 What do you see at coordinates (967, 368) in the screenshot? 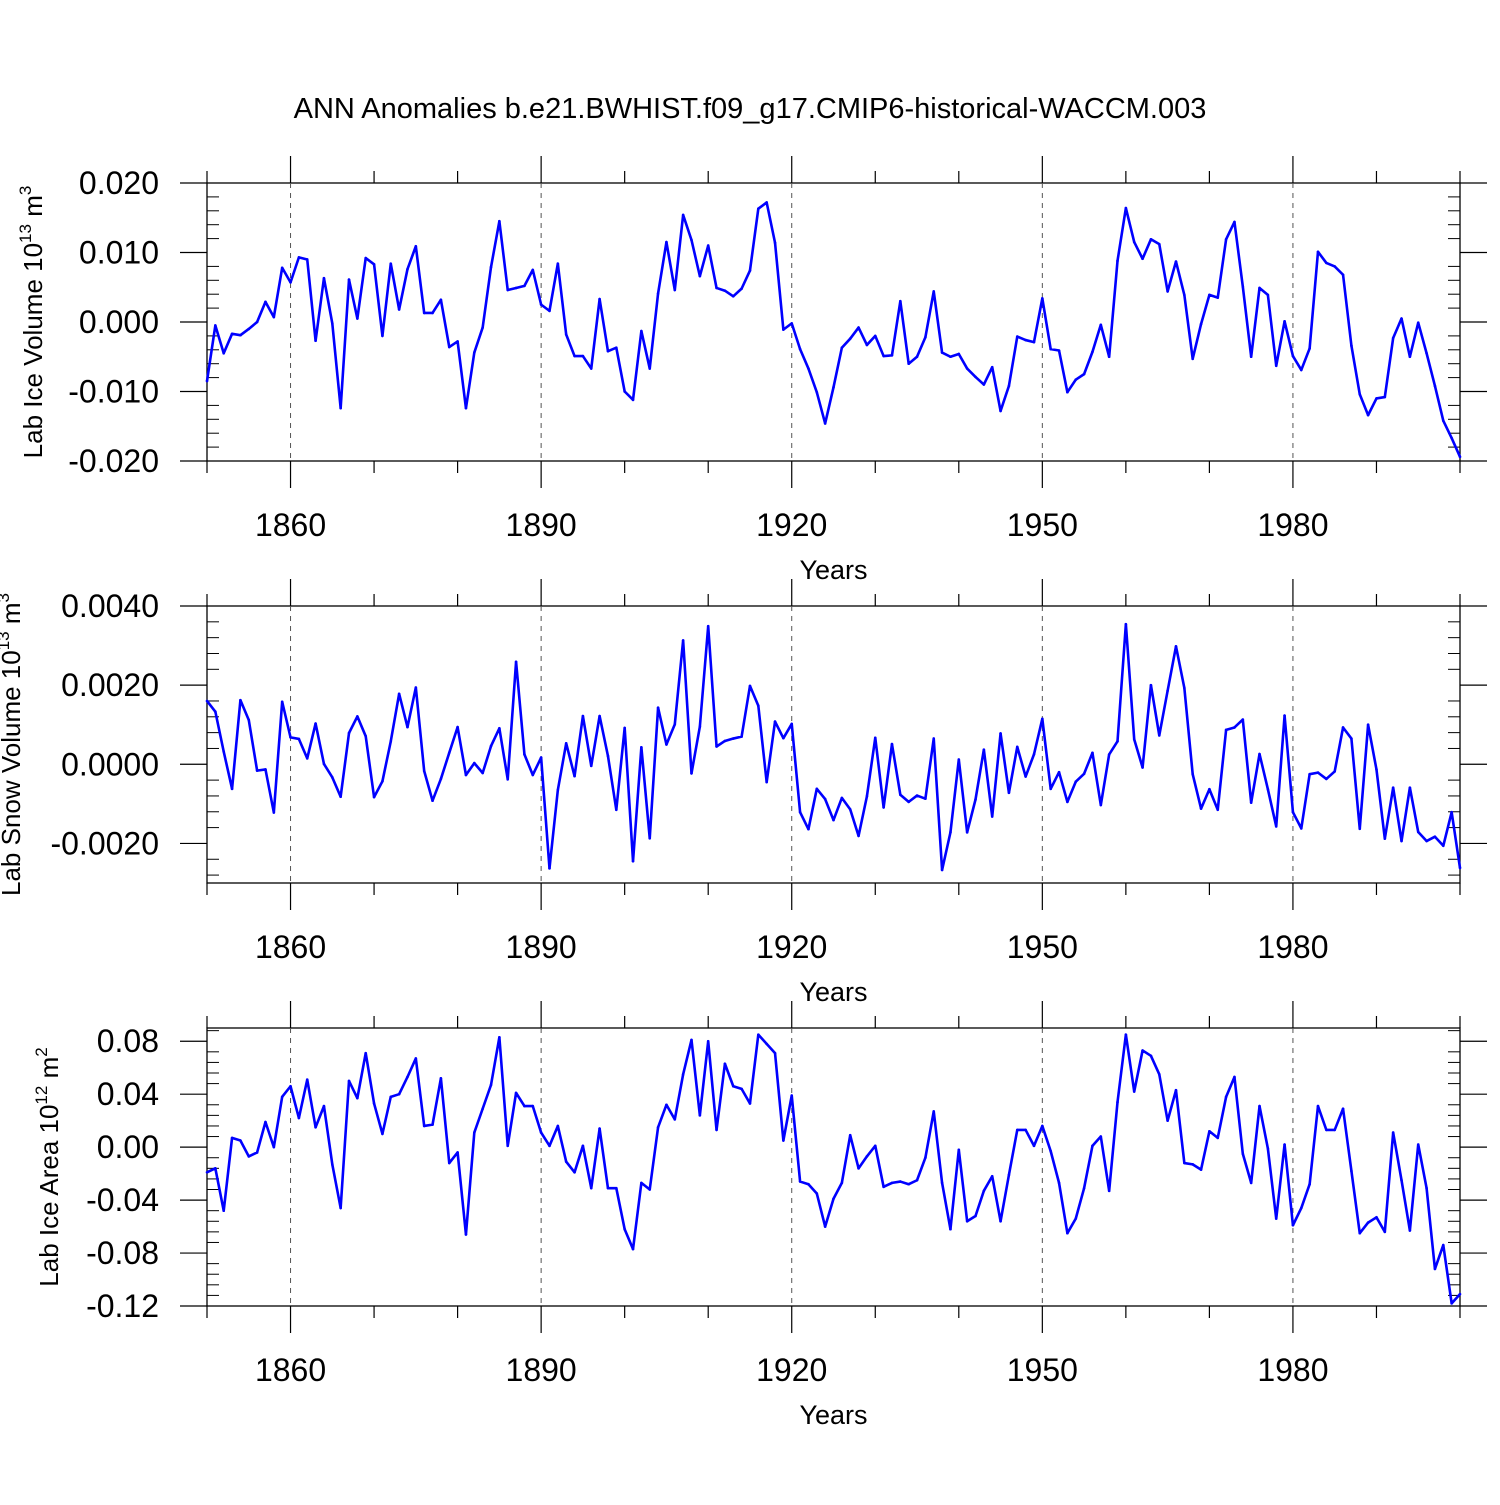
I see `chart-0-data-point-1941` at bounding box center [967, 368].